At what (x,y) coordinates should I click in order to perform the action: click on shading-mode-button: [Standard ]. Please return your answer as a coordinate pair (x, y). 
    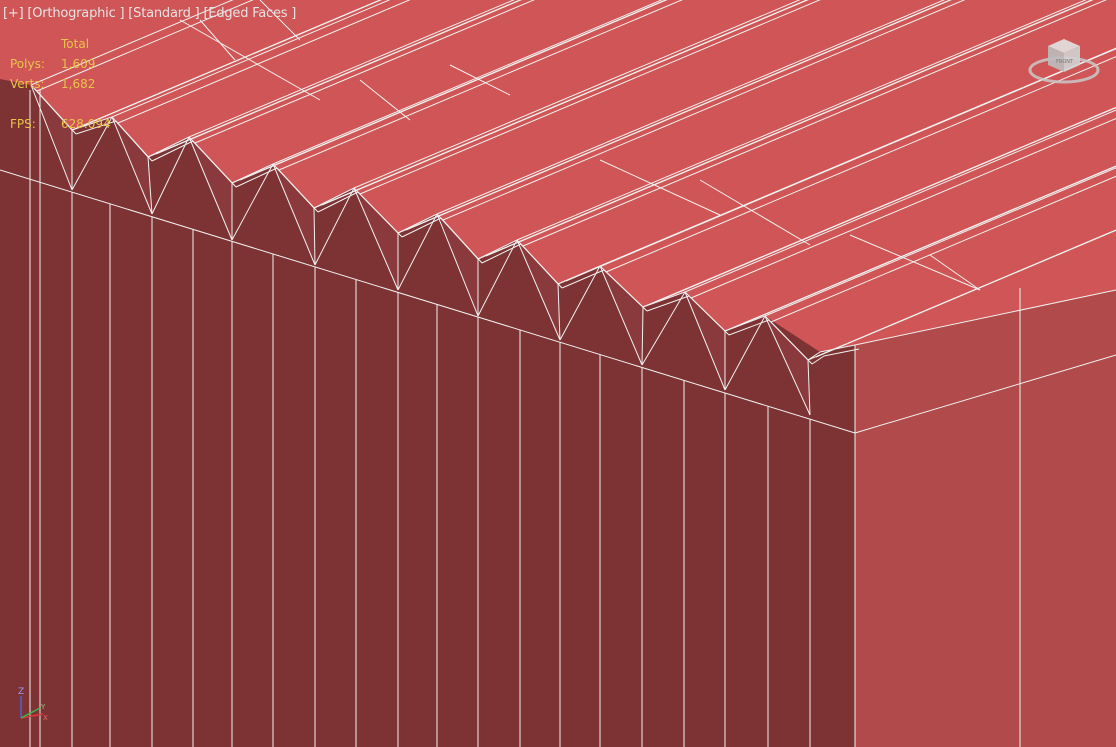
    Looking at the image, I should click on (164, 13).